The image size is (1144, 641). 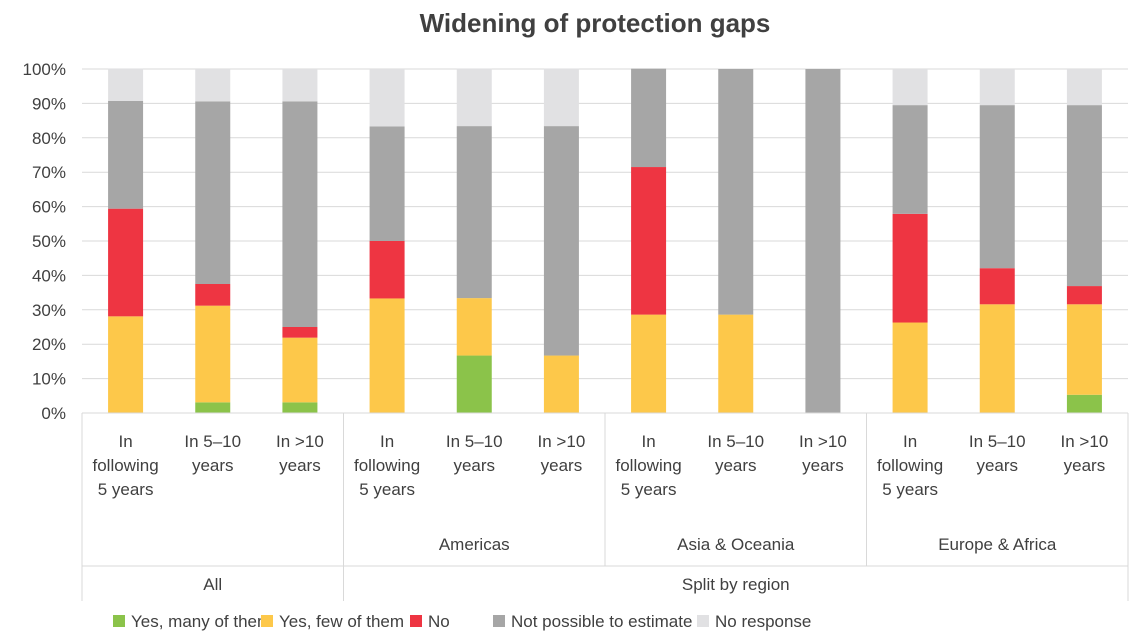 I want to click on legend-label: No response, so click(x=763, y=621).